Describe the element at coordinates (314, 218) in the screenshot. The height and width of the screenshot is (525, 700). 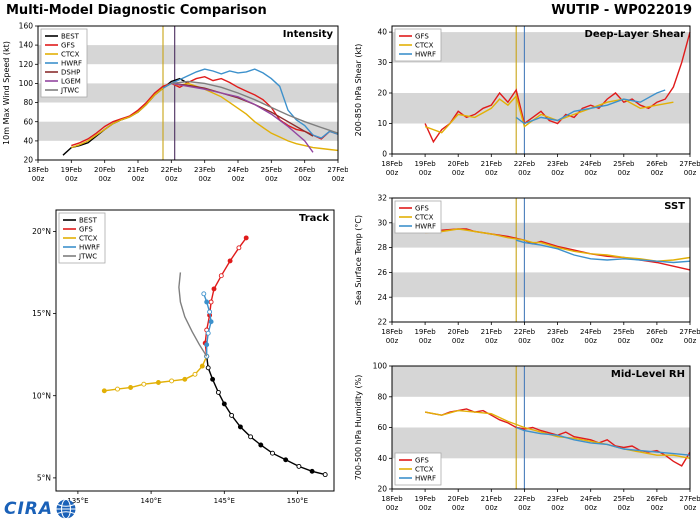
I see `panel-title: Track` at that location.